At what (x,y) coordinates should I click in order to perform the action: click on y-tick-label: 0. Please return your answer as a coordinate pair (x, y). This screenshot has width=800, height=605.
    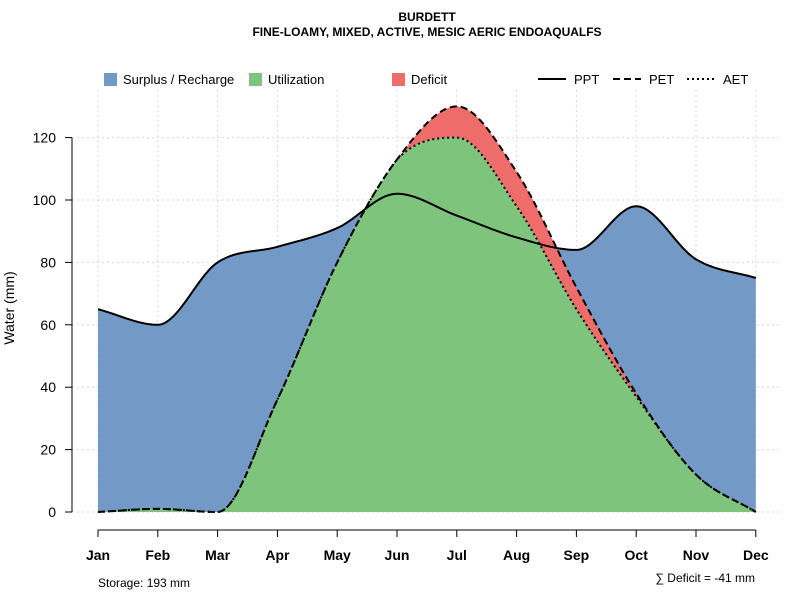
    Looking at the image, I should click on (52, 512).